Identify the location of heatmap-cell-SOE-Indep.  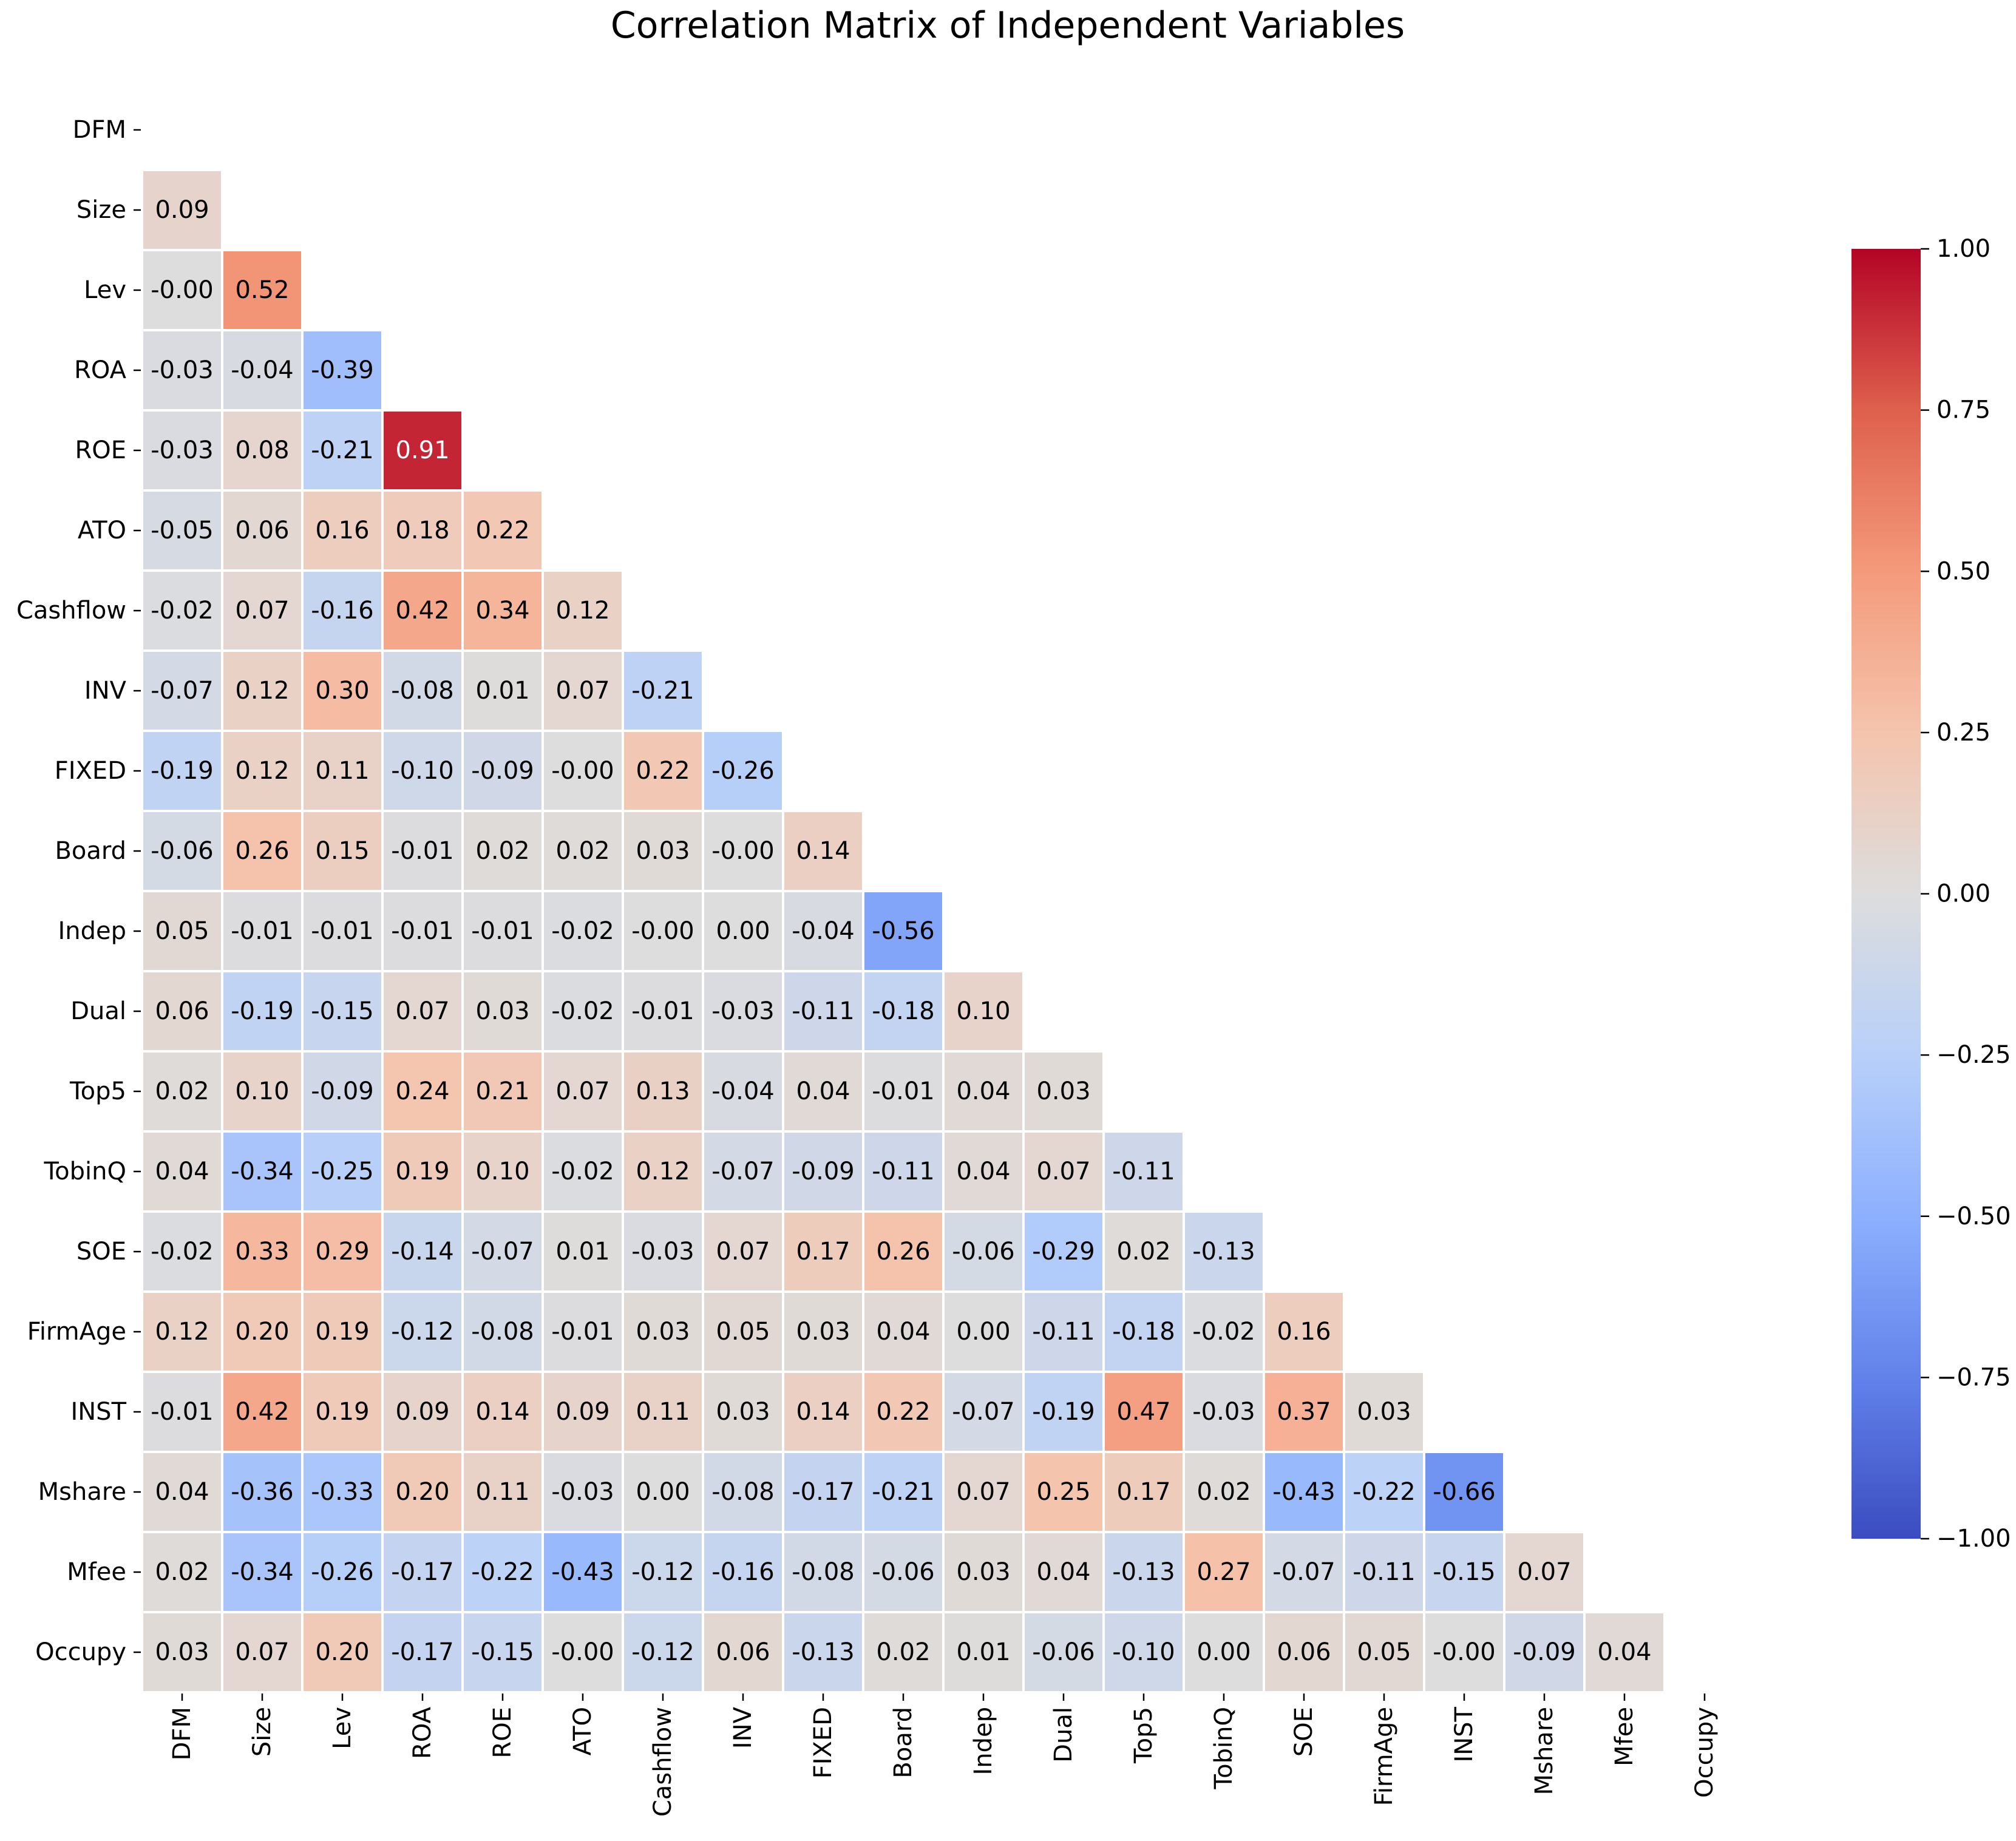
(983, 1251).